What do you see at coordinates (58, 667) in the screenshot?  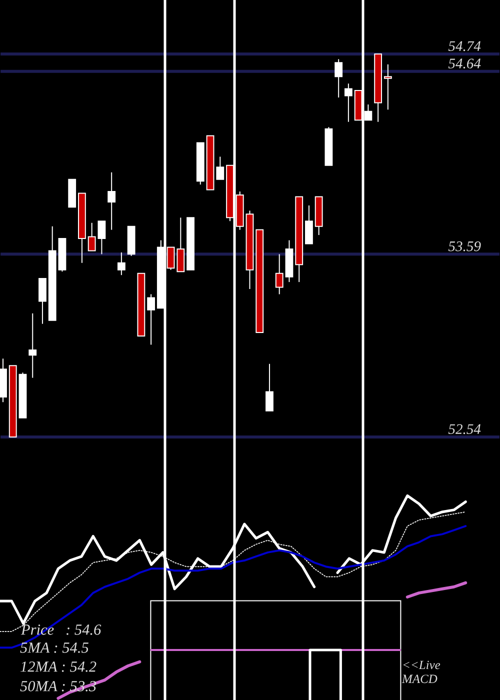 I see `annotation: 12MA : 54.2` at bounding box center [58, 667].